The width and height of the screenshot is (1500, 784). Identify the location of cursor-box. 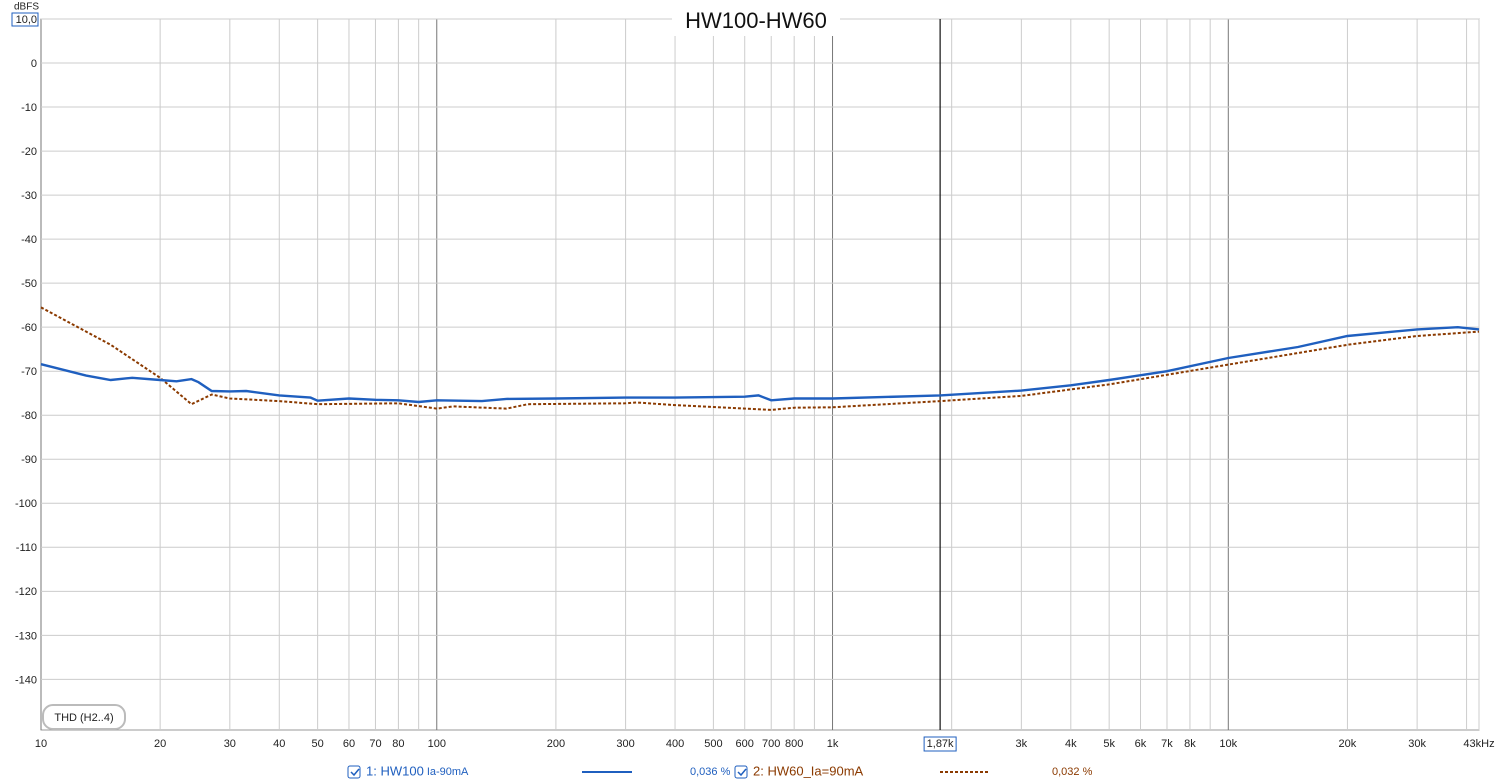
(940, 744).